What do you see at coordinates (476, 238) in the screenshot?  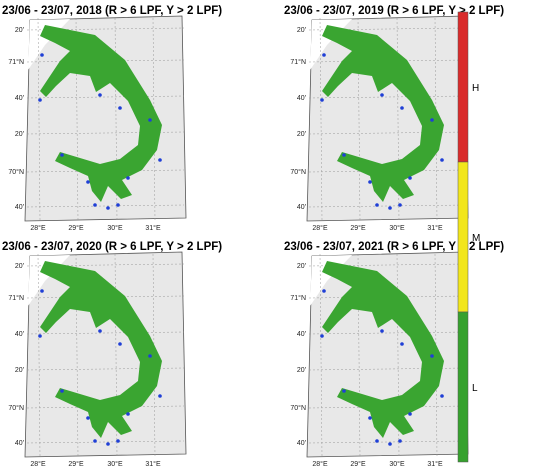 I see `colorbar-label: M` at bounding box center [476, 238].